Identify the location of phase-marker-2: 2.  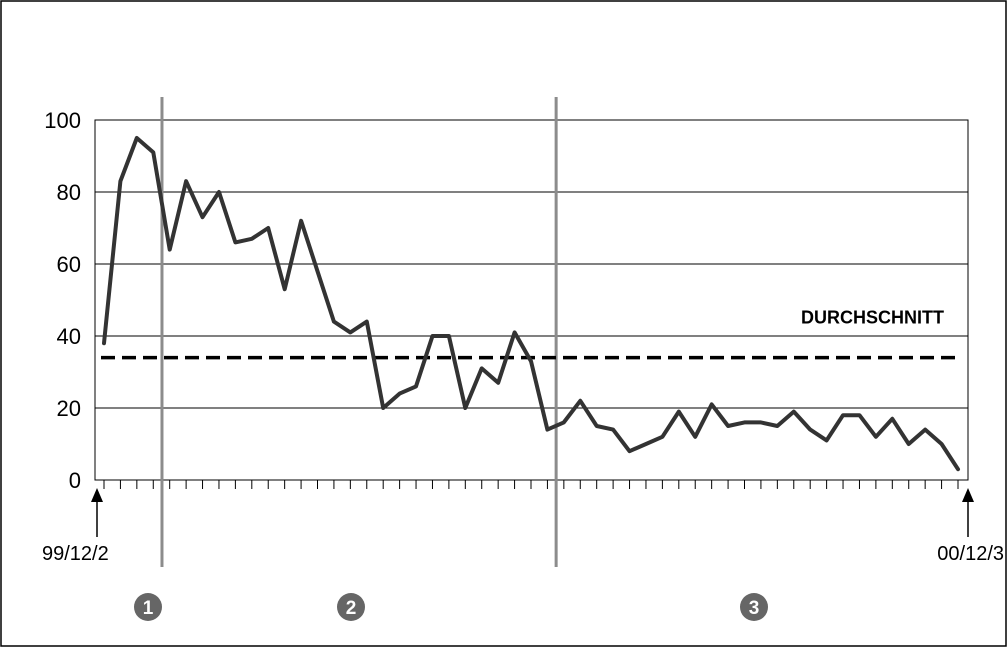
(351, 607).